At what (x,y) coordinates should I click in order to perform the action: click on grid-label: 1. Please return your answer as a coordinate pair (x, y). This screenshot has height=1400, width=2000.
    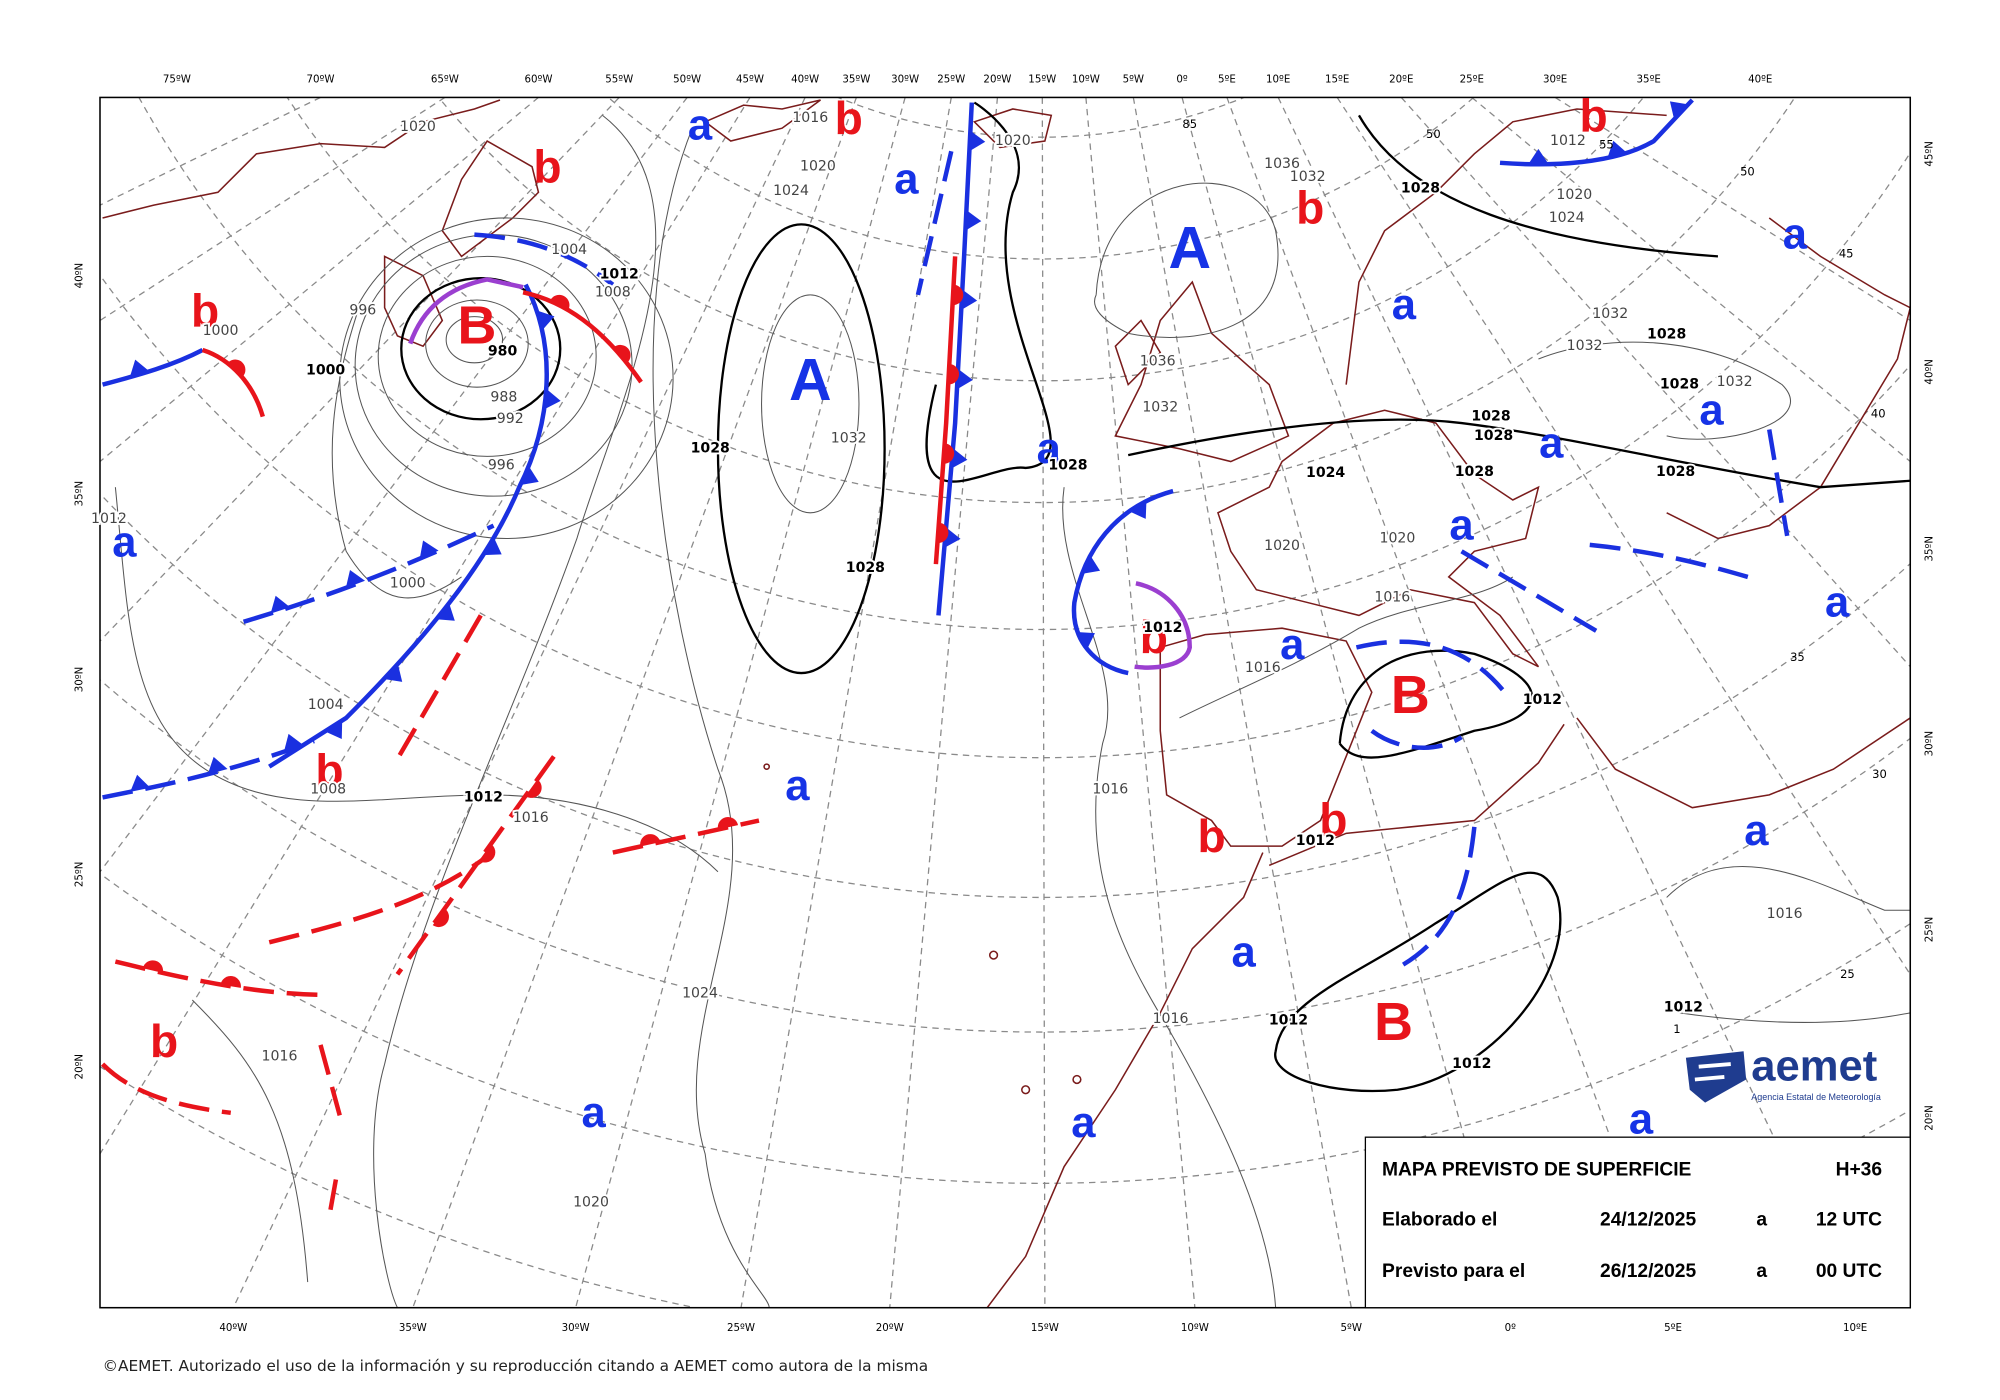
    Looking at the image, I should click on (1676, 1029).